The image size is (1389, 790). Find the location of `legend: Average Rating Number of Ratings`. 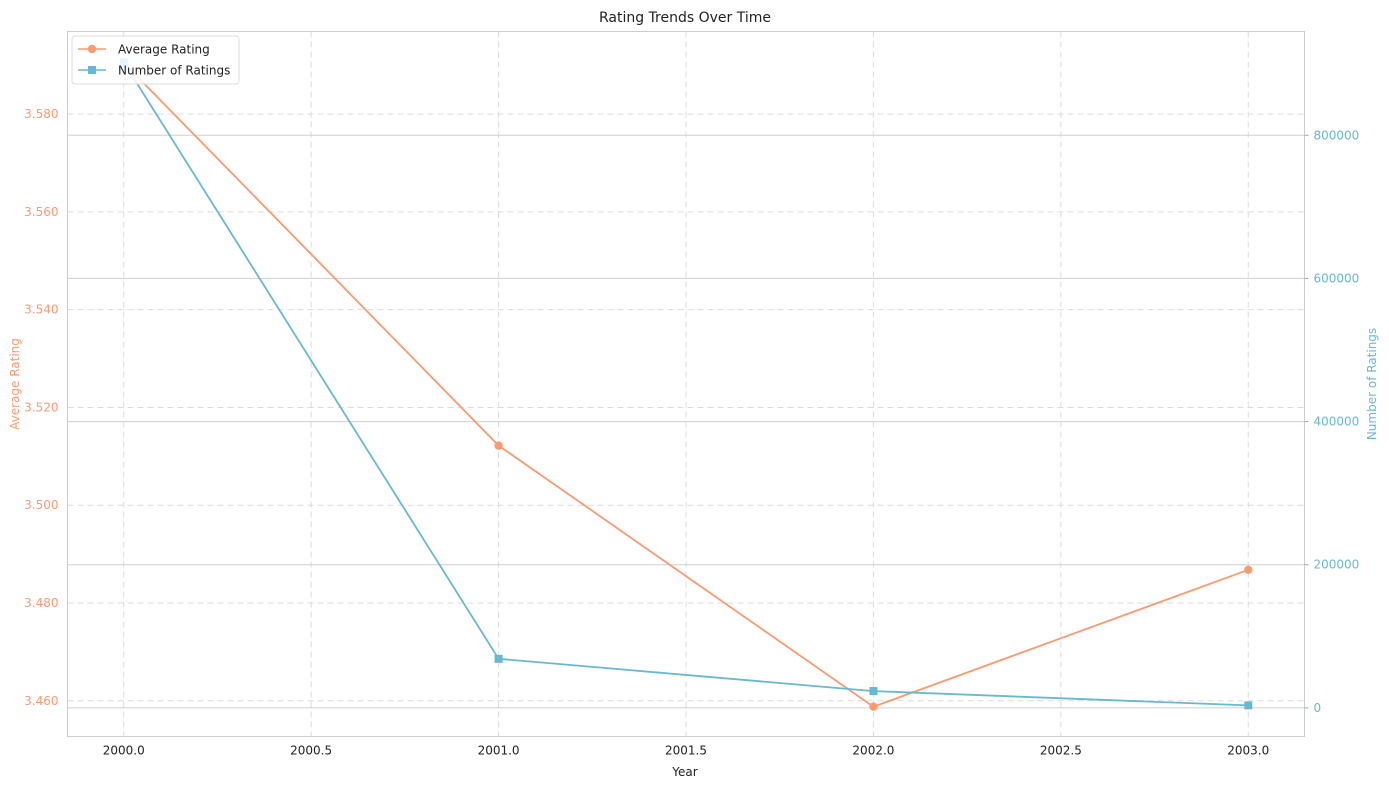

legend: Average Rating Number of Ratings is located at coordinates (155, 60).